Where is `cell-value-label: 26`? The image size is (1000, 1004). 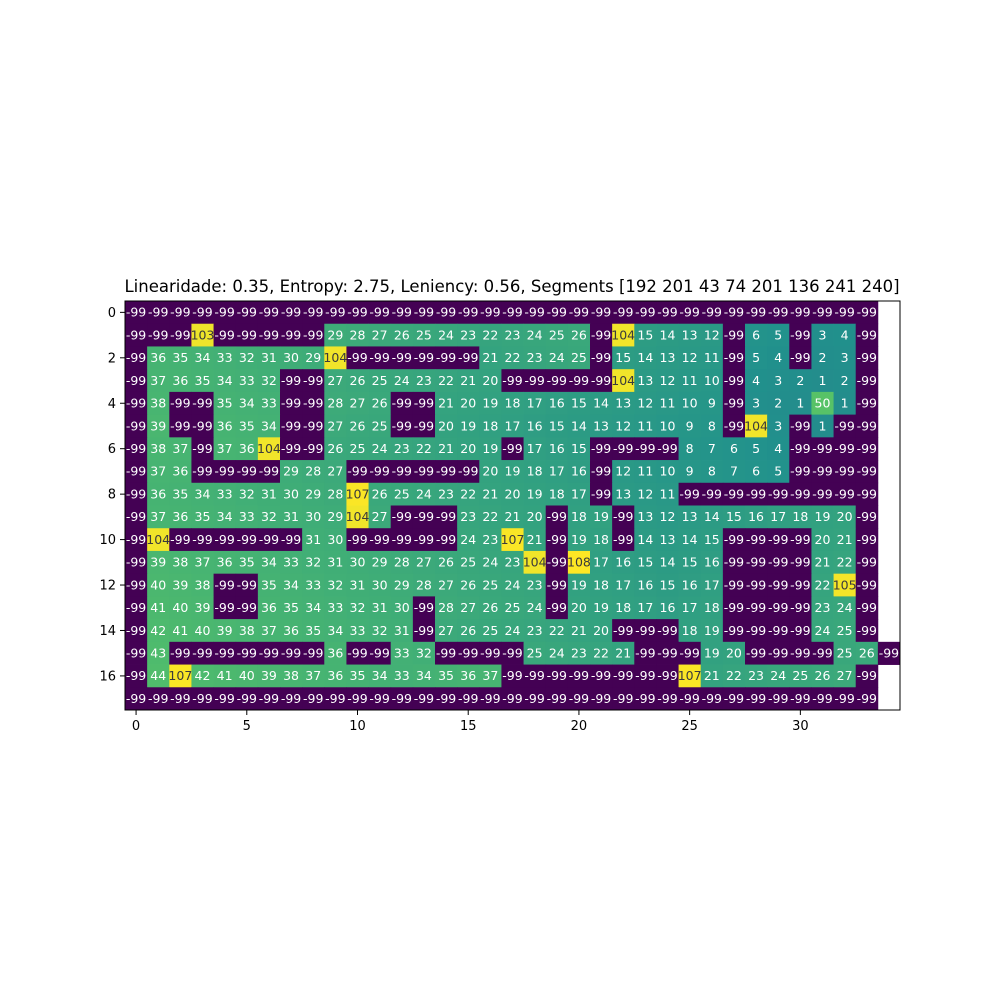 cell-value-label: 26 is located at coordinates (446, 562).